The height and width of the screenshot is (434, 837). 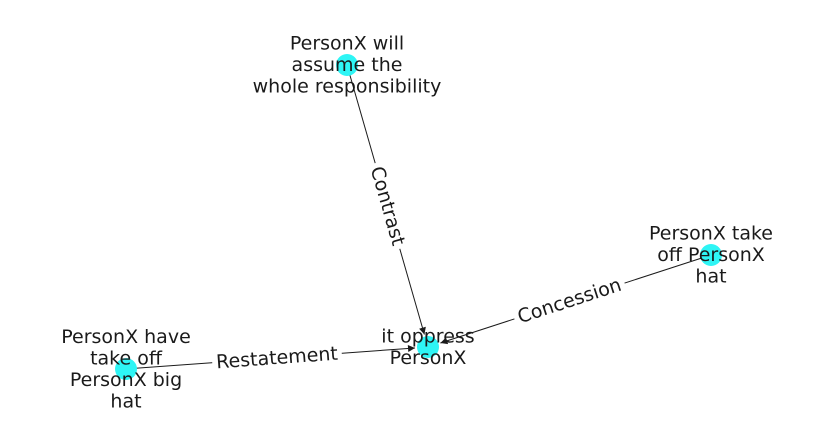 I want to click on node-right, so click(x=711, y=255).